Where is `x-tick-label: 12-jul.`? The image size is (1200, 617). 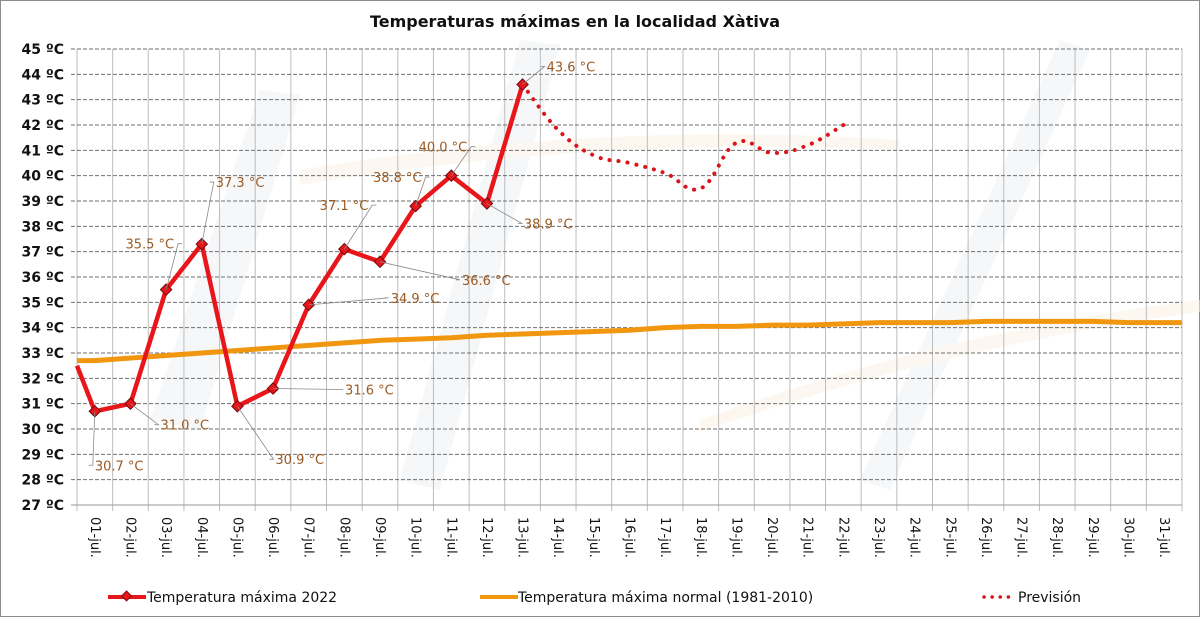
x-tick-label: 12-jul. is located at coordinates (486, 537).